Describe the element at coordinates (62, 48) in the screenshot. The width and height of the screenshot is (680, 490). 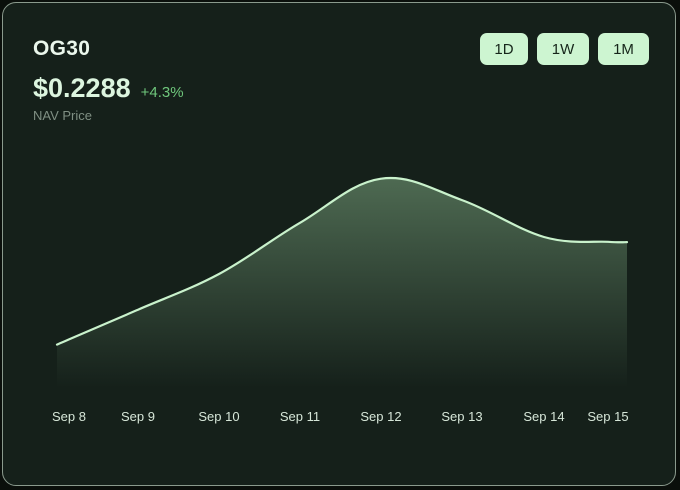
I see `token-title: OG30` at that location.